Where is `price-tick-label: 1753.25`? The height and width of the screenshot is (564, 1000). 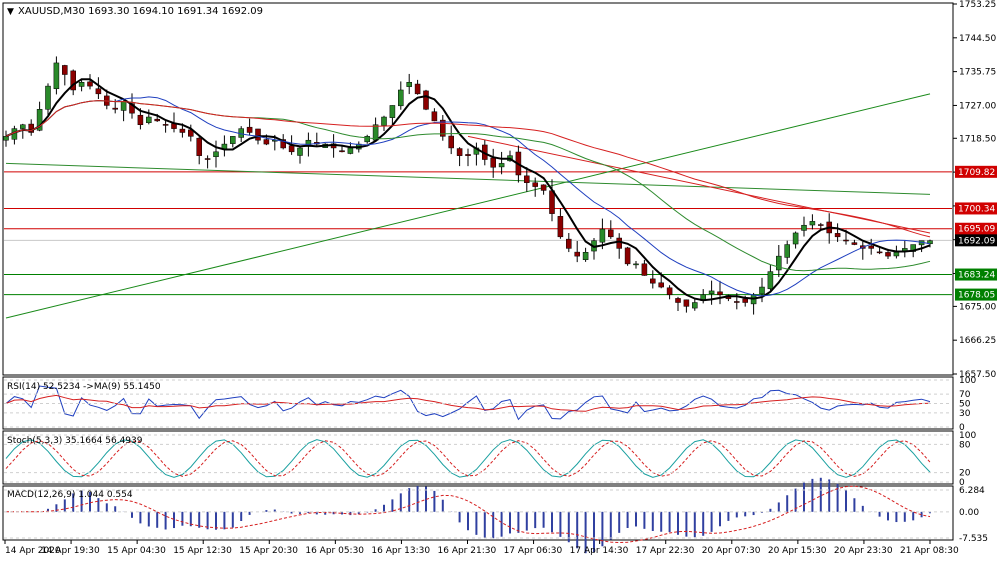 price-tick-label: 1753.25 is located at coordinates (977, 5).